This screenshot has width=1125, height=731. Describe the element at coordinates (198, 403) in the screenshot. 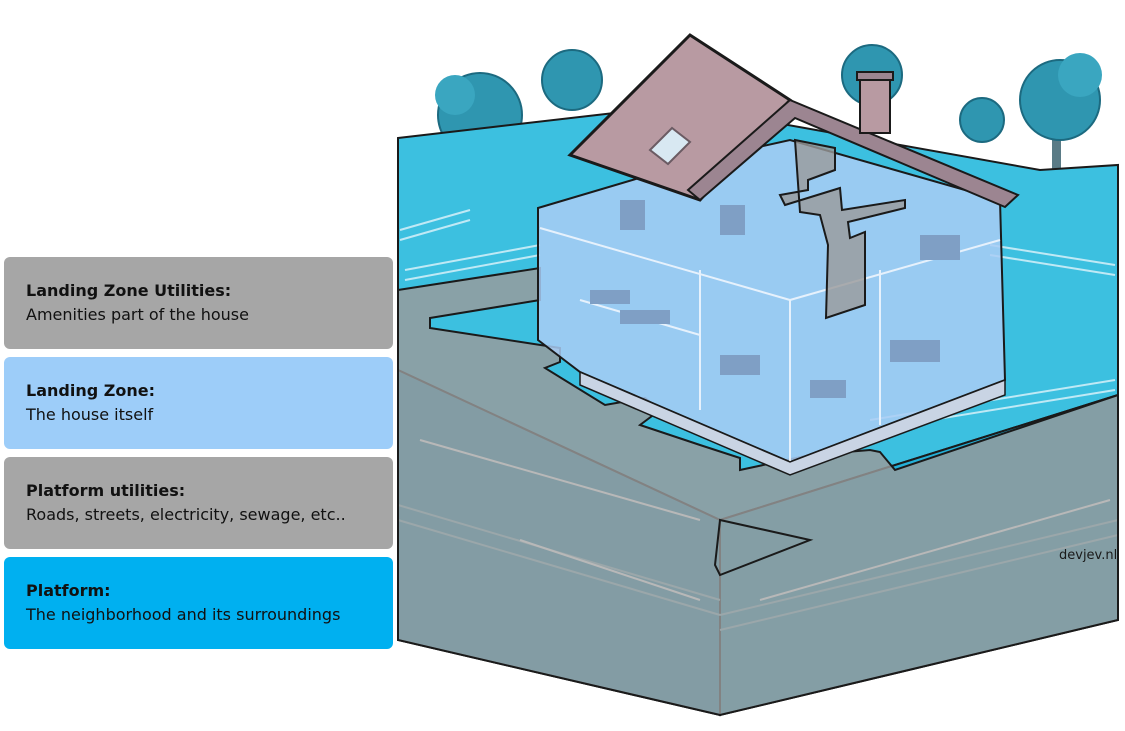

I see `legend-box-landing-zone: Landing Zone: The house itself` at that location.